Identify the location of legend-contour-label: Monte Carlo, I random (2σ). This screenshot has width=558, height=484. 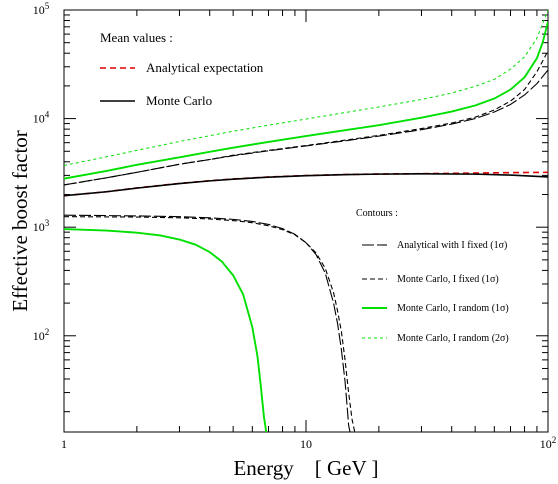
(453, 338).